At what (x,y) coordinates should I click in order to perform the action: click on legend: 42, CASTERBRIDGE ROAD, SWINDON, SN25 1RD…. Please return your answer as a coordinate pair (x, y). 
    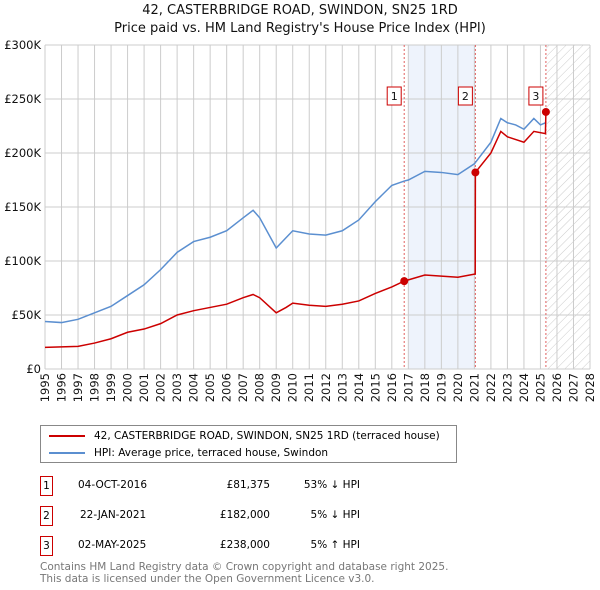
    Looking at the image, I should click on (248, 444).